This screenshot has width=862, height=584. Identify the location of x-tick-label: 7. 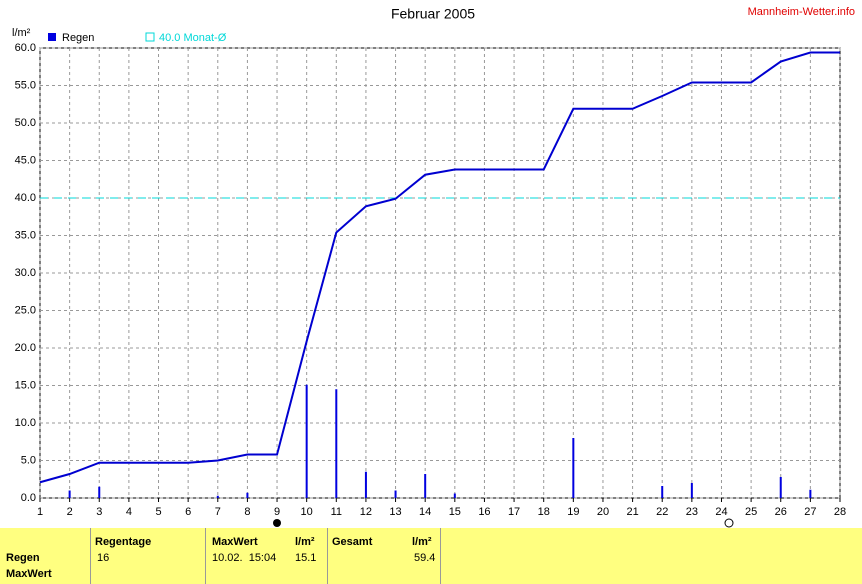
(218, 512).